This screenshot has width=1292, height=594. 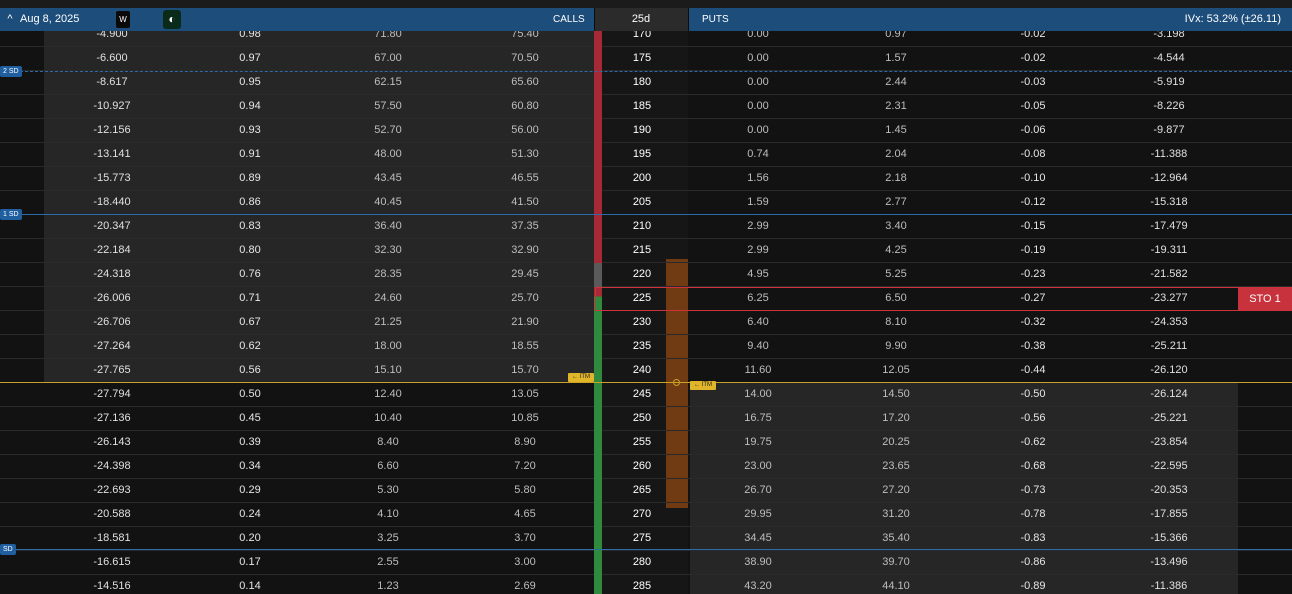 What do you see at coordinates (758, 226) in the screenshot?
I see `put-bid-cell: 2.99` at bounding box center [758, 226].